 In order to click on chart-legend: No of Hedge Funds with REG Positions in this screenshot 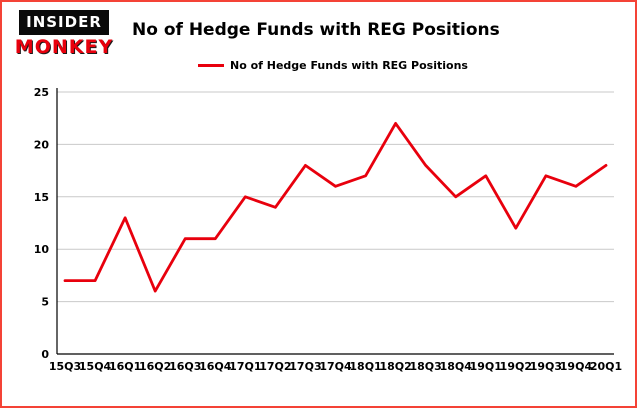, I will do `click(333, 65)`.